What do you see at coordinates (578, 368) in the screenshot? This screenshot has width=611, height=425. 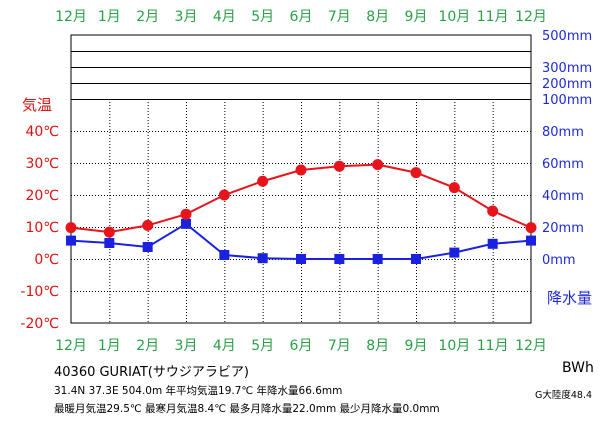 I see `climate-class: BWh` at bounding box center [578, 368].